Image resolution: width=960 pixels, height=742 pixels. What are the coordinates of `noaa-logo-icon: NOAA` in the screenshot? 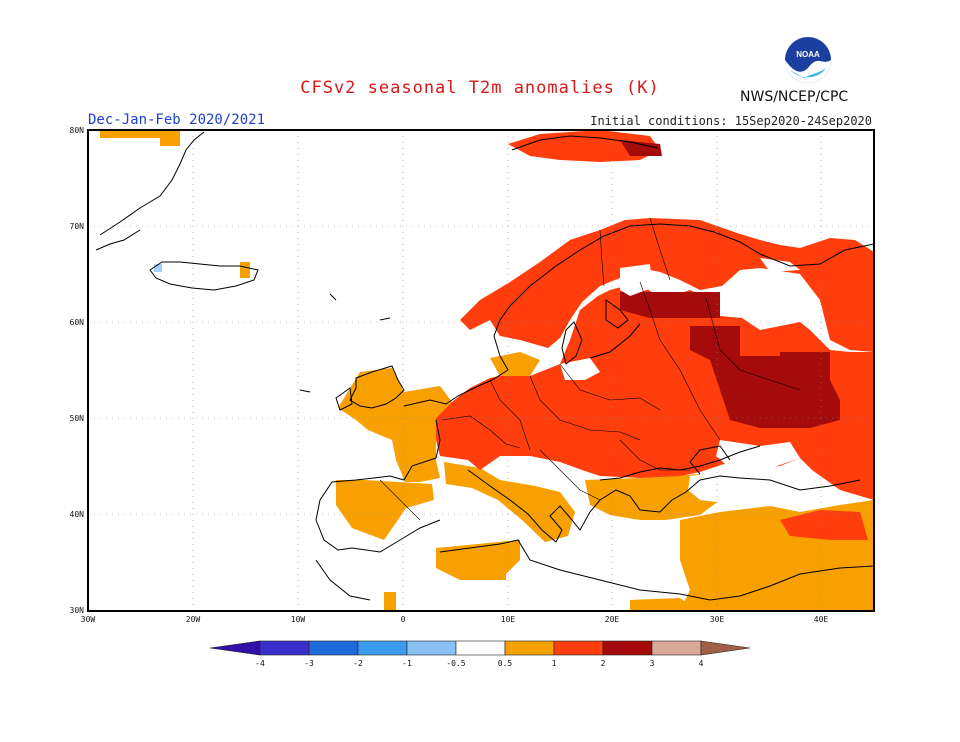 It's located at (808, 60).